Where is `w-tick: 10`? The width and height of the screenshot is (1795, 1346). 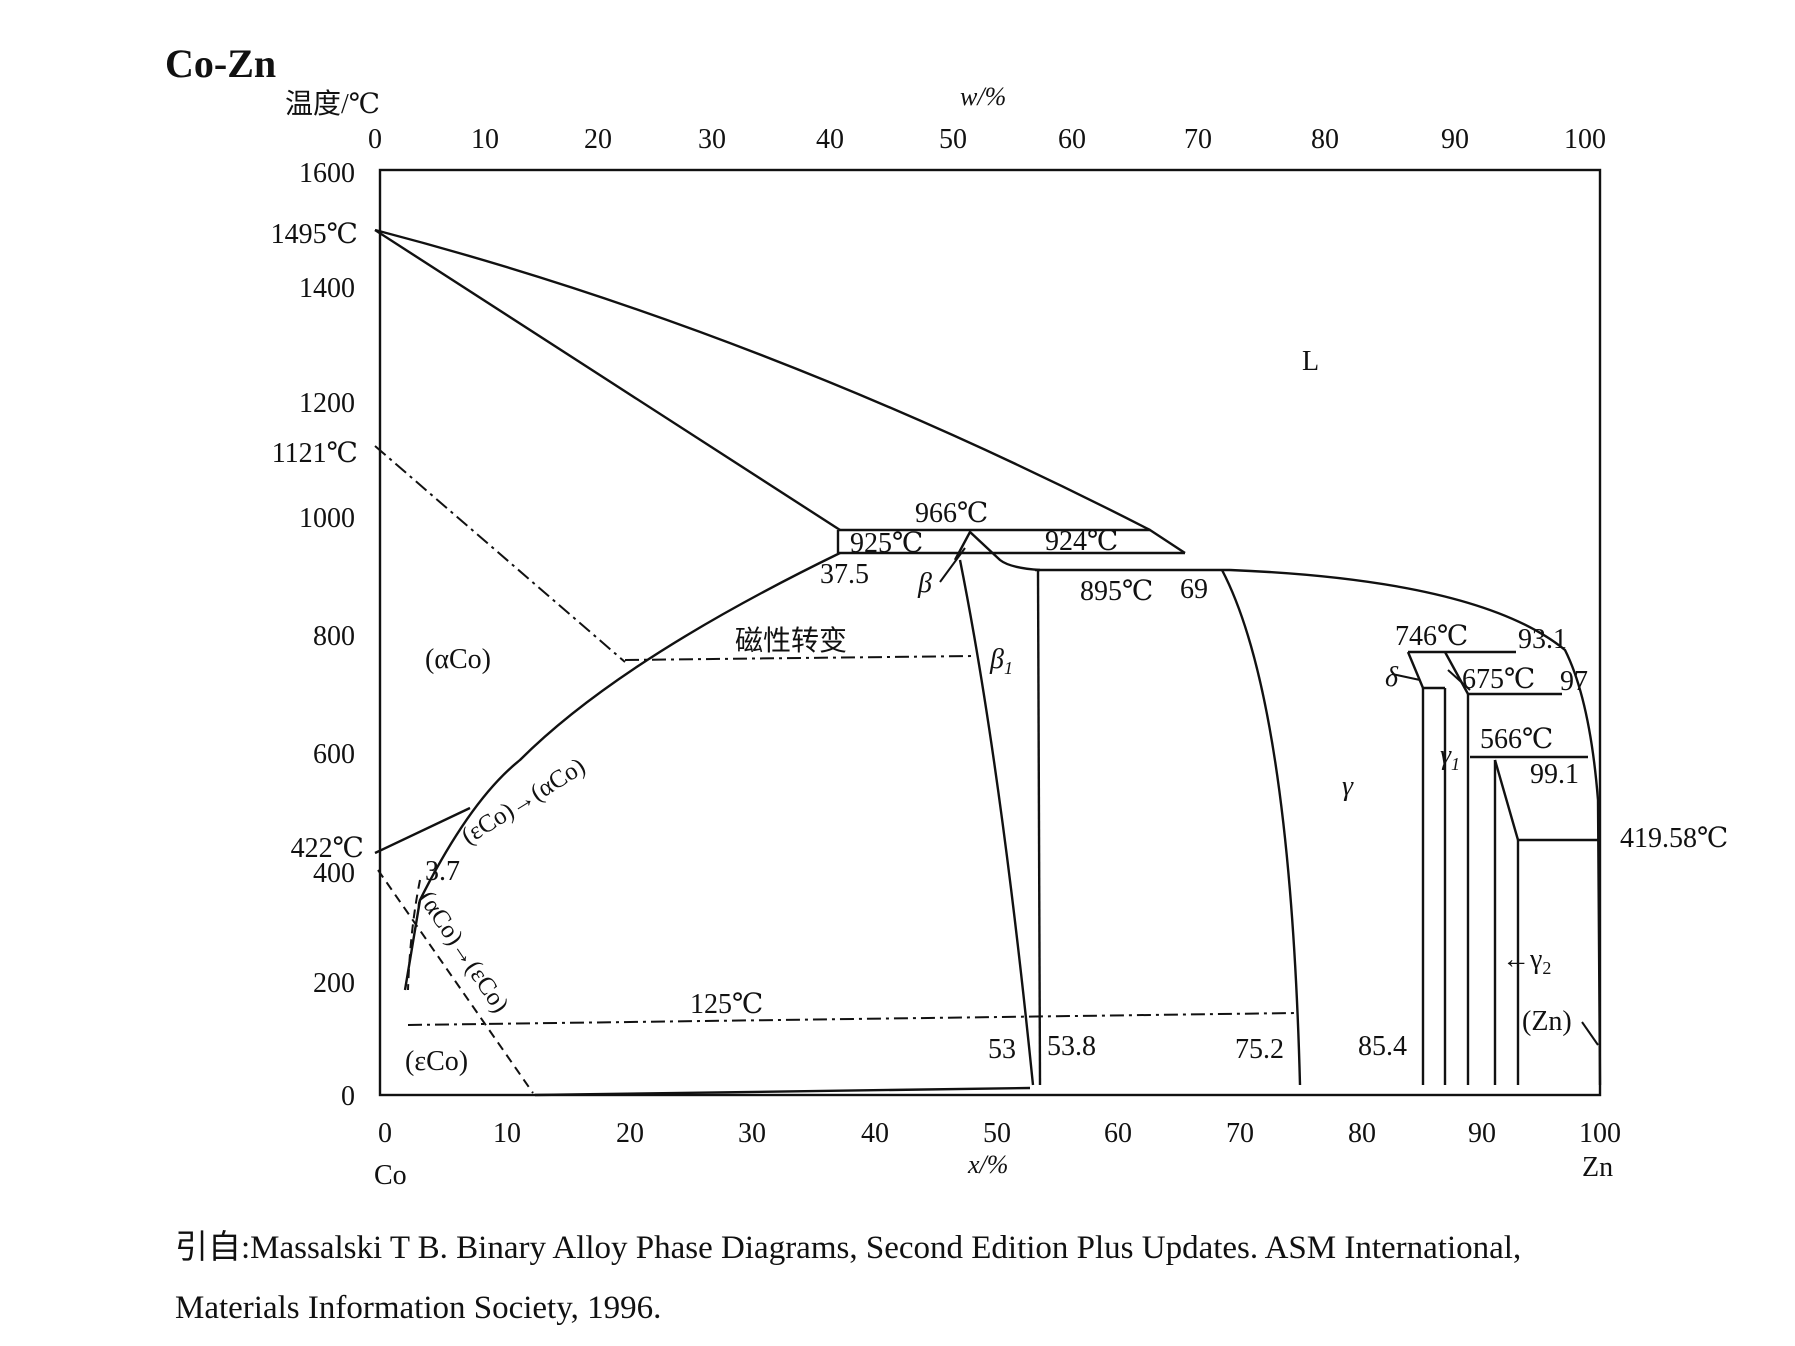 w-tick: 10 is located at coordinates (485, 139).